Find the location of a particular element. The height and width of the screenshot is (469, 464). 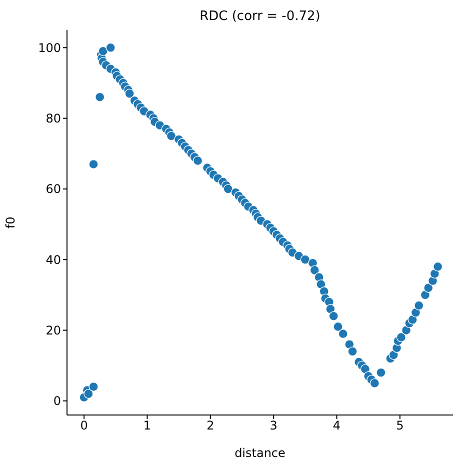

x-tick-label: 0 is located at coordinates (84, 425).